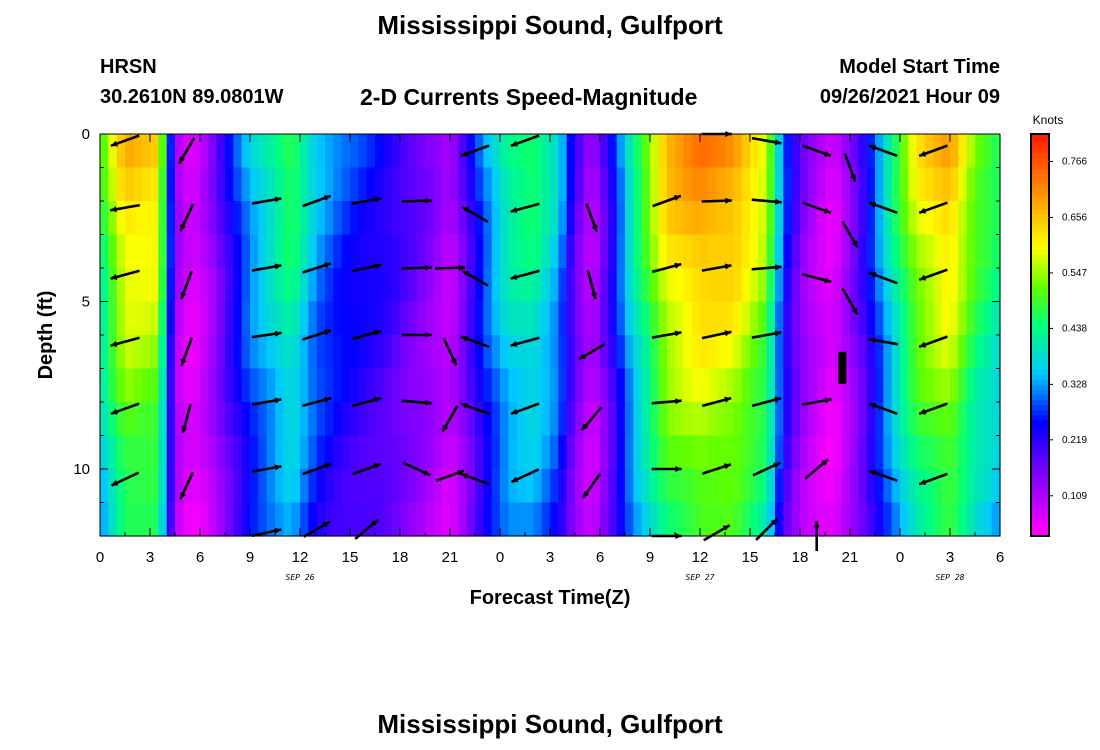 Image resolution: width=1100 pixels, height=750 pixels. What do you see at coordinates (800, 557) in the screenshot?
I see `x-tick-label: 18` at bounding box center [800, 557].